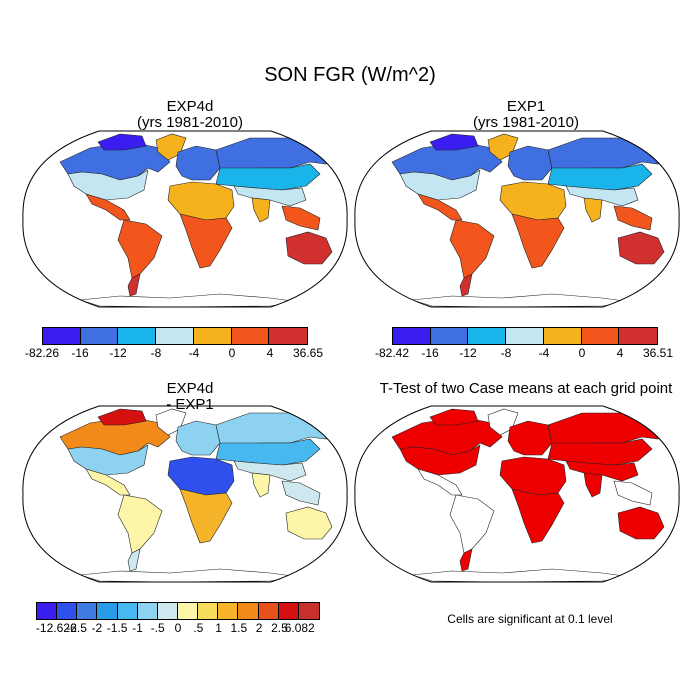  I want to click on map-panel-exp1, so click(517, 219).